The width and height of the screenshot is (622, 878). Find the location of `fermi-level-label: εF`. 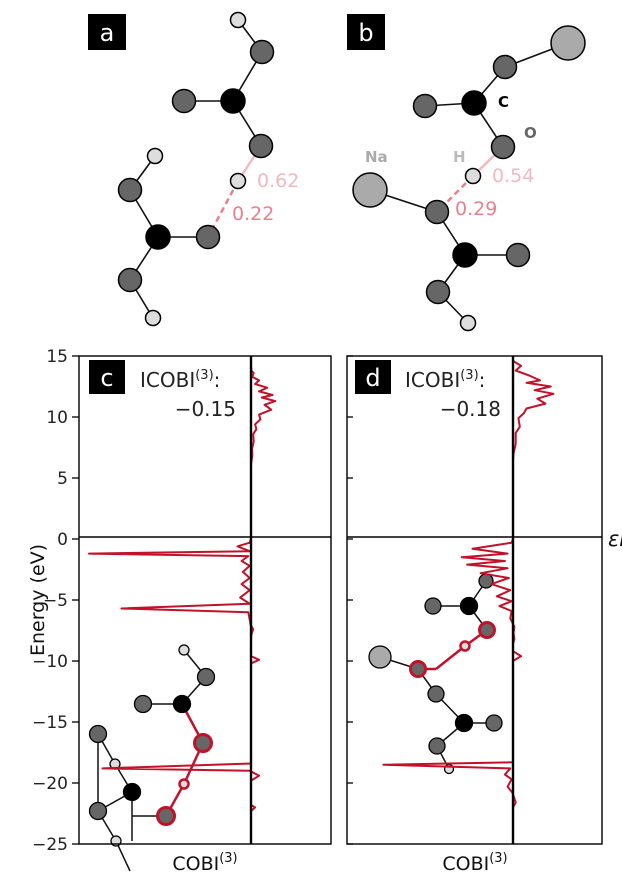

fermi-level-label: εF is located at coordinates (615, 539).